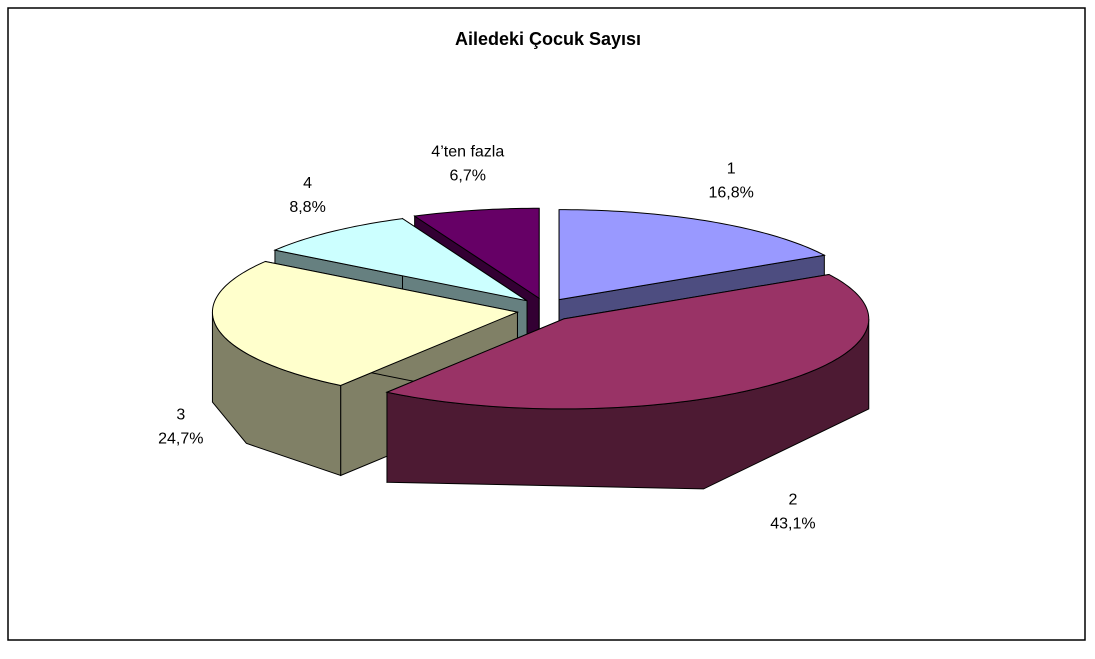 This screenshot has width=1095, height=659. Describe the element at coordinates (792, 524) in the screenshot. I see `slice-value-label: 43,1%` at that location.